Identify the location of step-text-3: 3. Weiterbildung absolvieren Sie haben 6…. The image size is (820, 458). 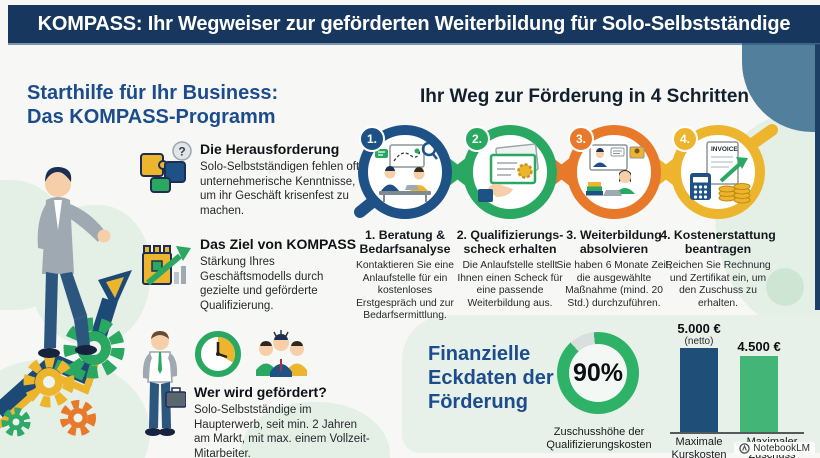
(614, 269).